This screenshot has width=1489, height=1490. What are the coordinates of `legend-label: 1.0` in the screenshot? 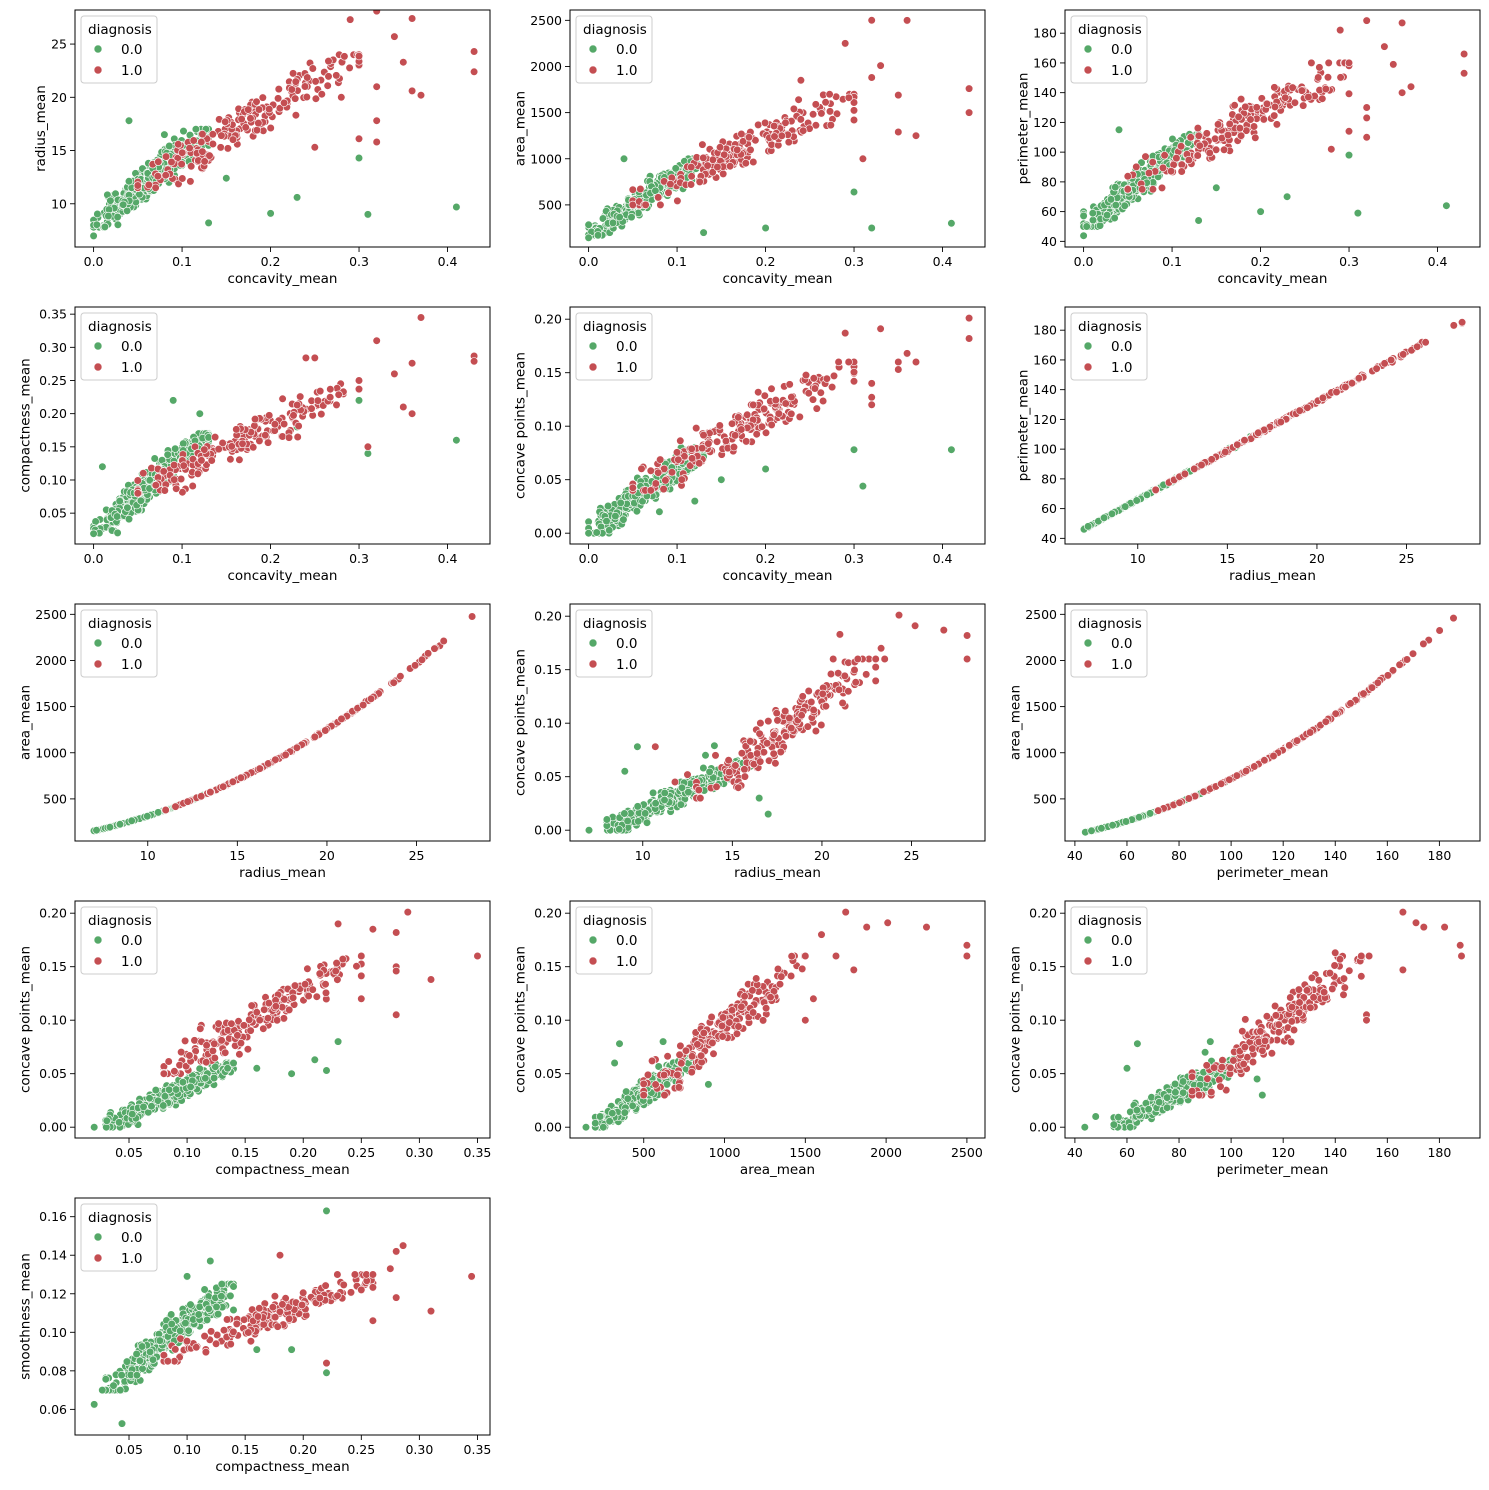 It's located at (131, 665).